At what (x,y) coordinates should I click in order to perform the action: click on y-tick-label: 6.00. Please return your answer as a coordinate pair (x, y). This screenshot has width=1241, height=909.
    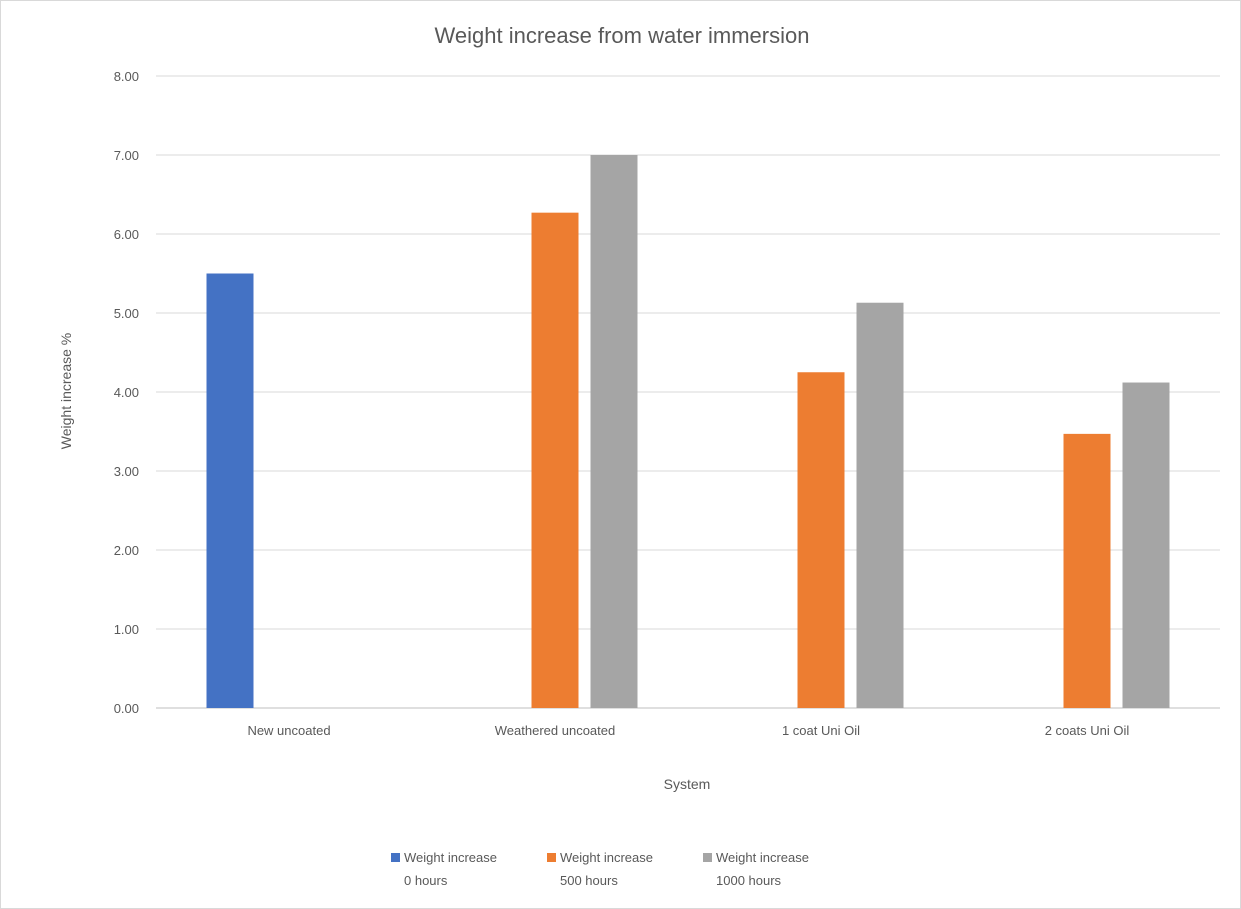
    Looking at the image, I should click on (126, 234).